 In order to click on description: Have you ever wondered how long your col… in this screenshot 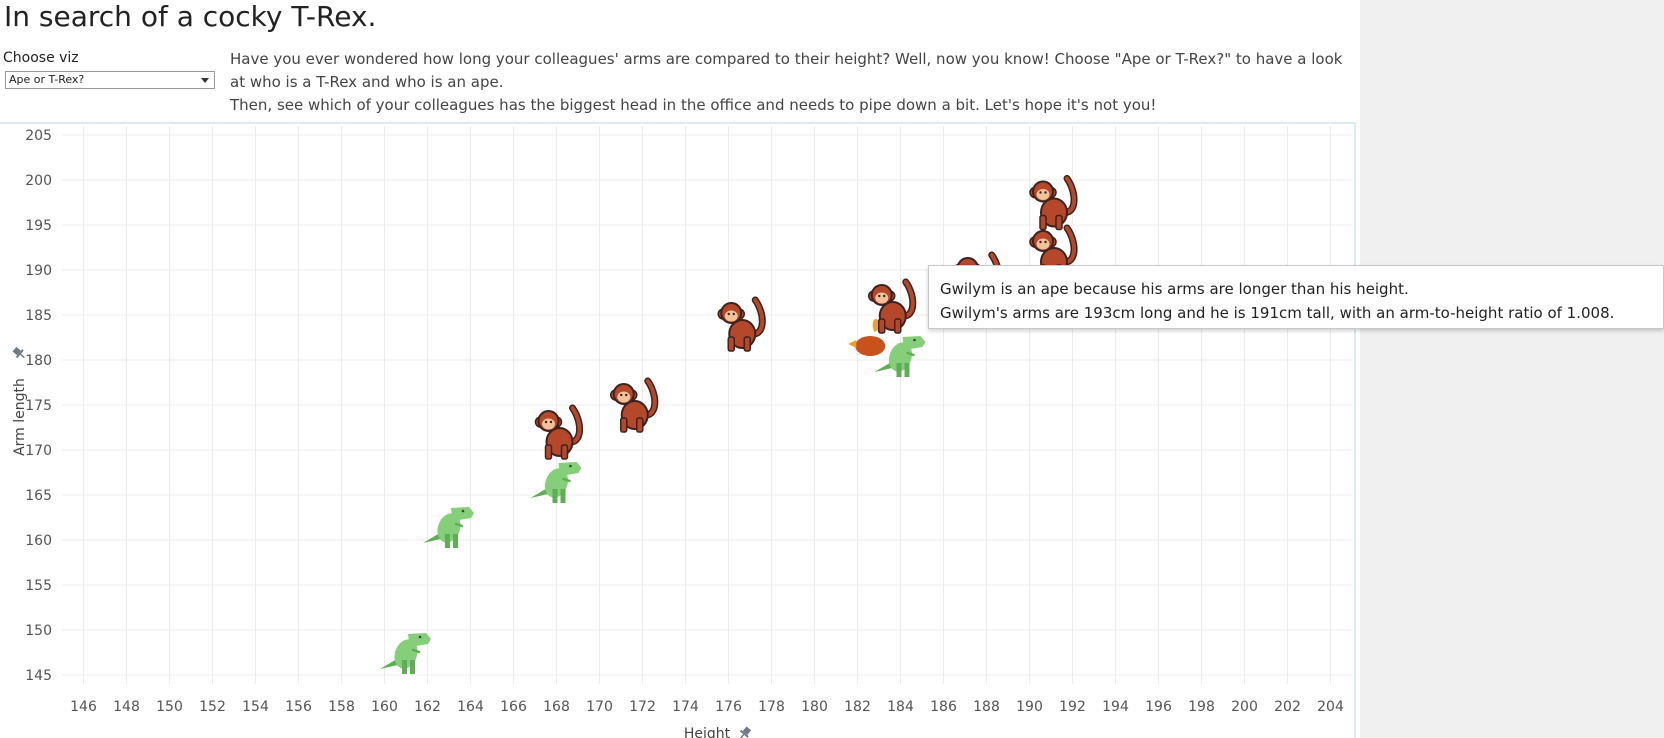, I will do `click(792, 82)`.